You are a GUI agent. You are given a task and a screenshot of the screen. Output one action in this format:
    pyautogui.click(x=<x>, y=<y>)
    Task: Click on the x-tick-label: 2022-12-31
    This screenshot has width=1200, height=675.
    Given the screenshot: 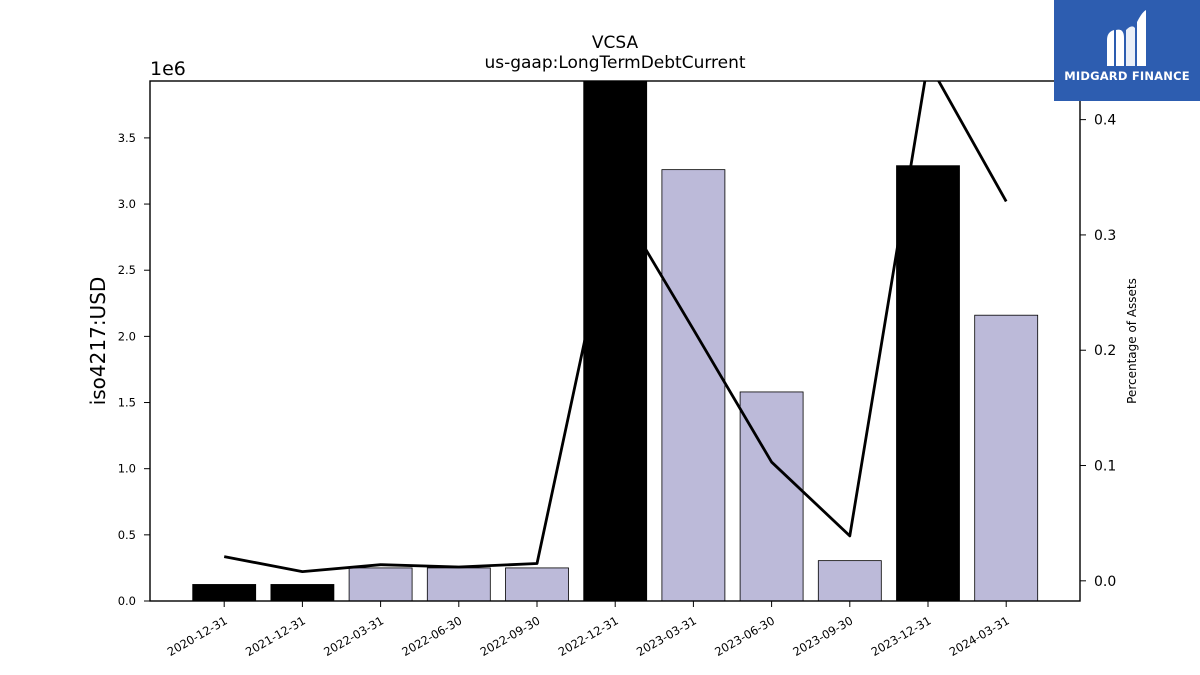 What is the action you would take?
    pyautogui.click(x=588, y=636)
    